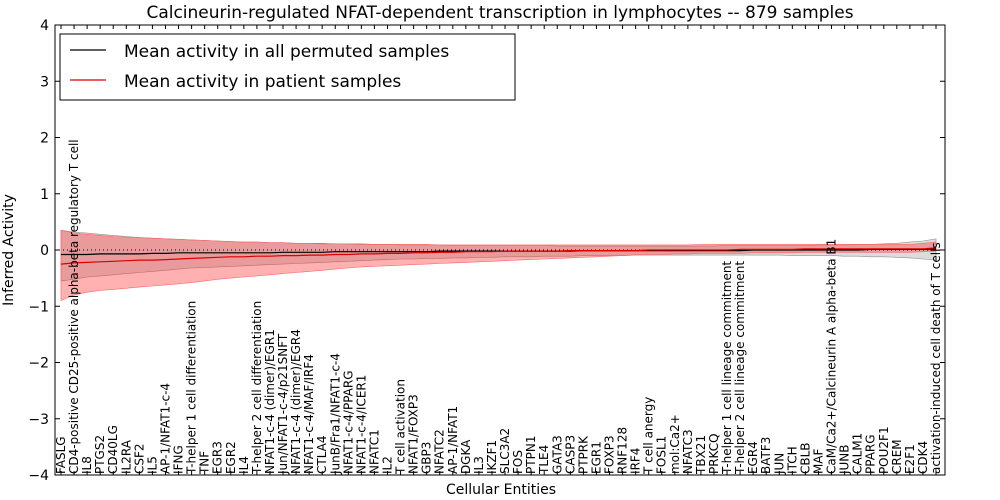 This screenshot has width=1000, height=500. Describe the element at coordinates (544, 460) in the screenshot. I see `entity-label: TLE4` at that location.